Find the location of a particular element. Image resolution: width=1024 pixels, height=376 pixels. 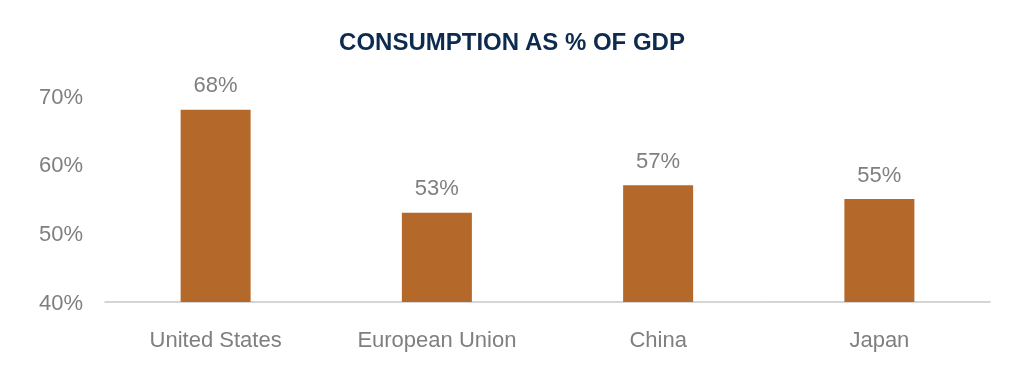

y-tick-label: 40% is located at coordinates (60, 302).